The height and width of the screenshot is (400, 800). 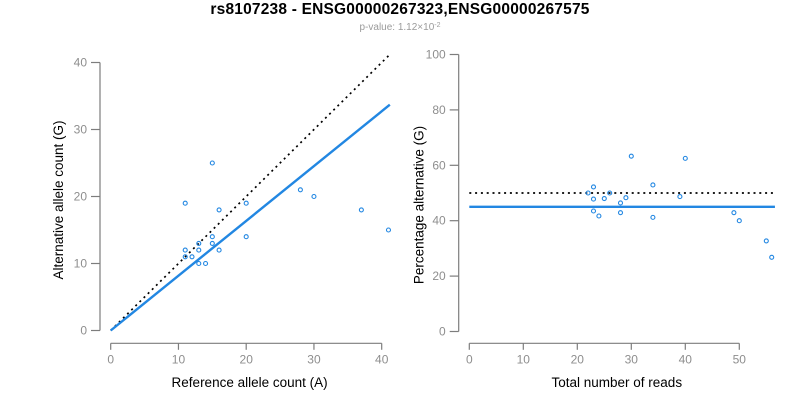 What do you see at coordinates (250, 382) in the screenshot?
I see `x-axis-title: Reference allele count (A)` at bounding box center [250, 382].